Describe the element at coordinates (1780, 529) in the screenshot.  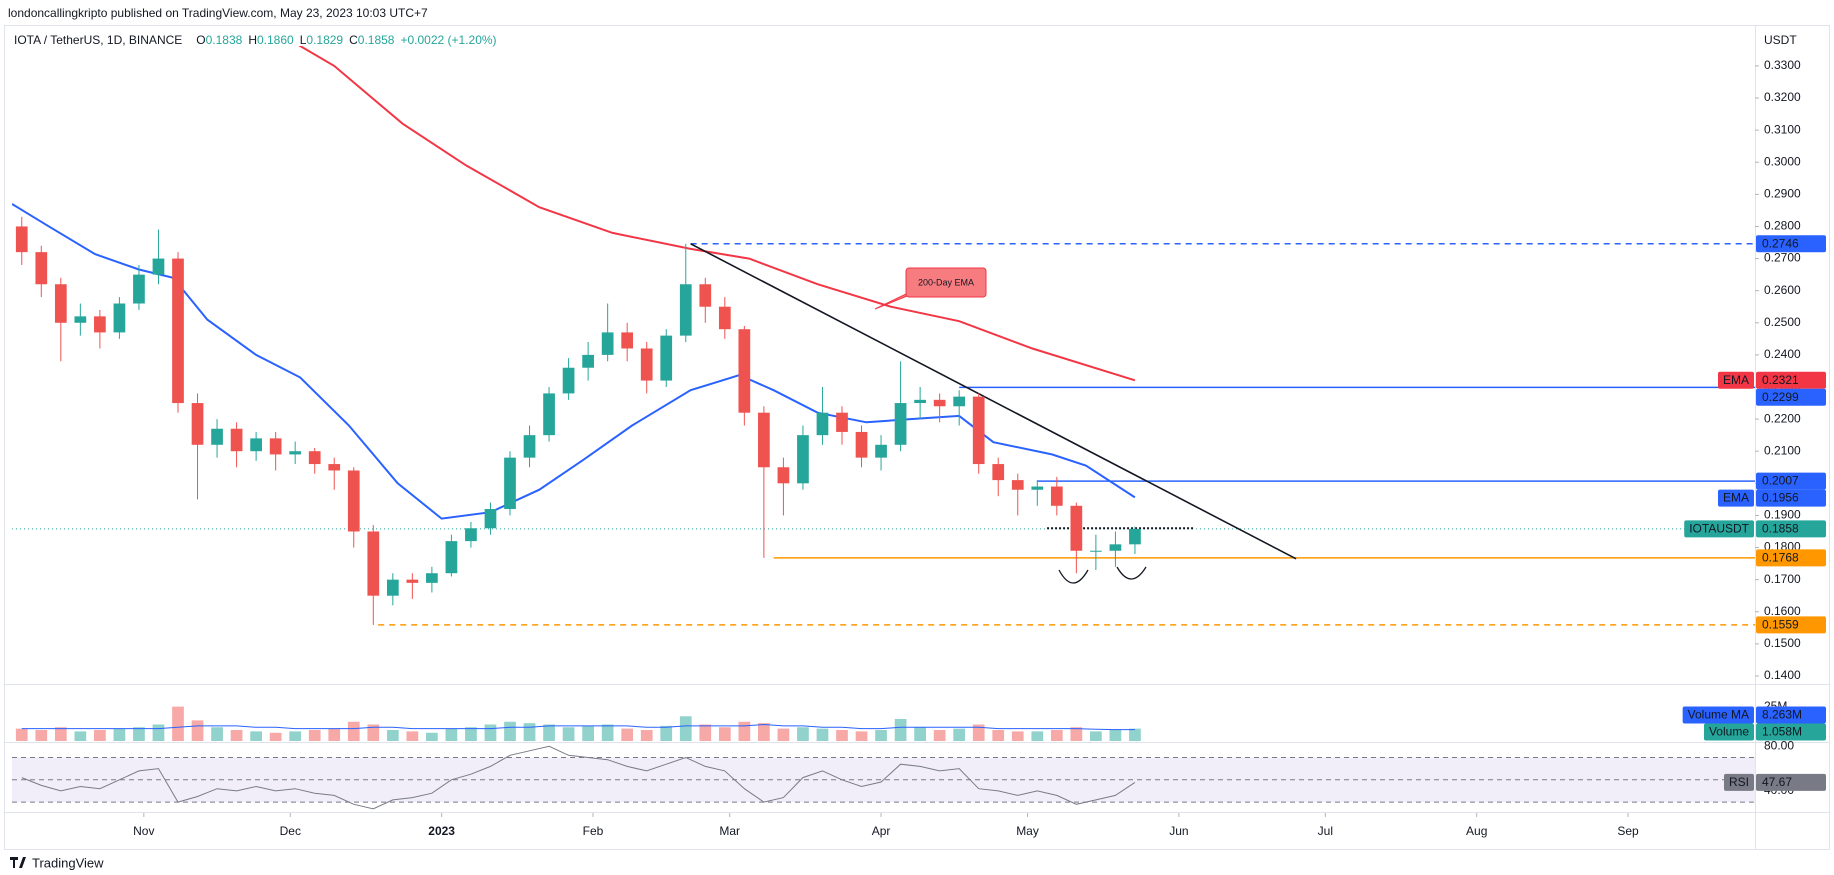
I see `price-tag-label: 0.1858` at that location.